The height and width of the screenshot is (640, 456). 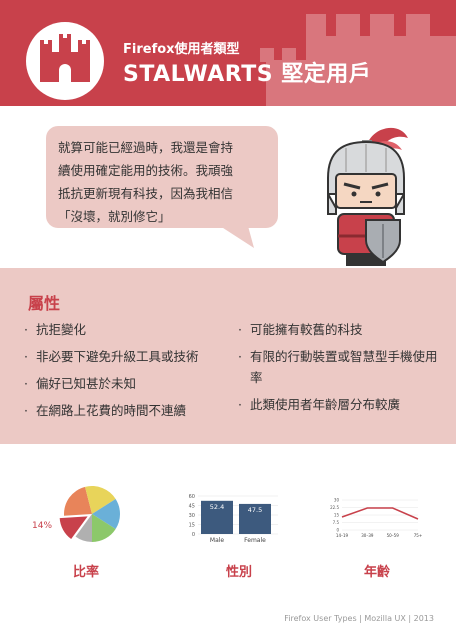 I want to click on attribute-item: 在網路上花費的時間不連續, so click(x=129, y=410).